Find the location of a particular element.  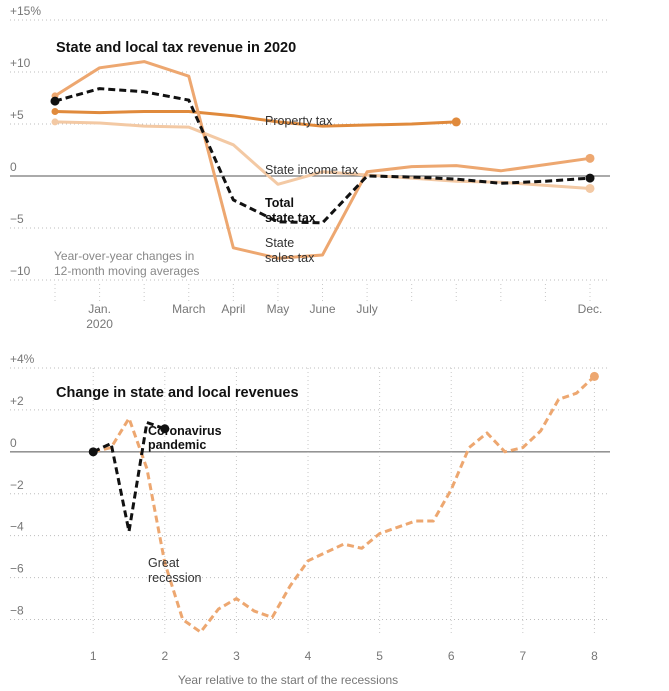

y-tick-label: +10 is located at coordinates (20, 63).